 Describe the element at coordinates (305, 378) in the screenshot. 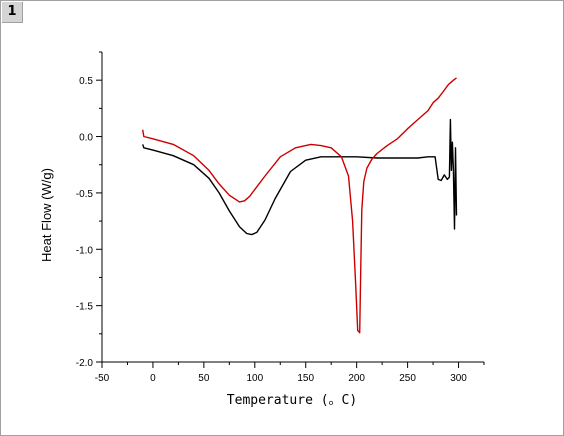

I see `x-tick-label: 150` at that location.